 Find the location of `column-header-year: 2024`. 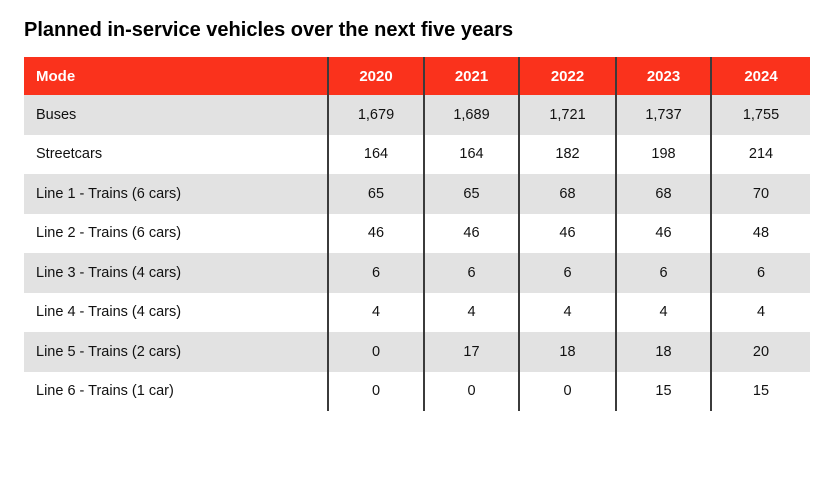

column-header-year: 2024 is located at coordinates (761, 76).